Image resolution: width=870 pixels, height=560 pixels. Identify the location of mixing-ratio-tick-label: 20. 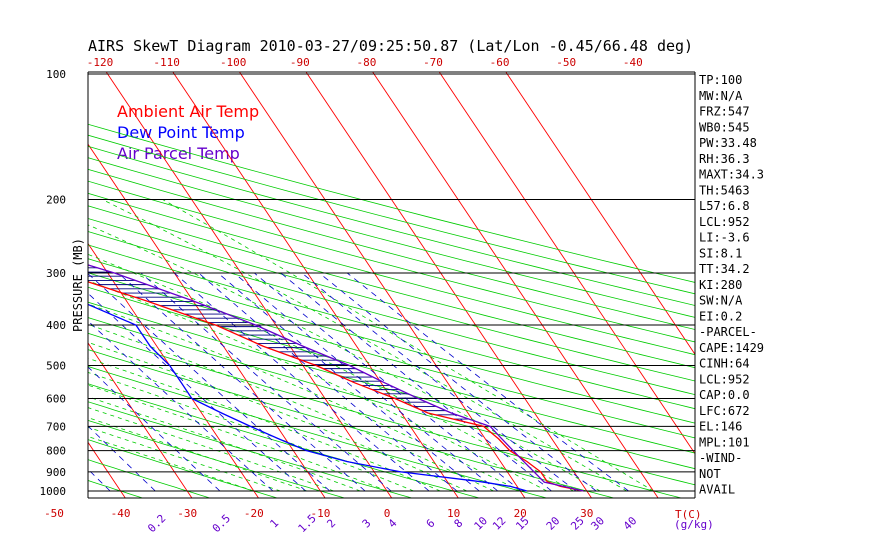
(553, 523).